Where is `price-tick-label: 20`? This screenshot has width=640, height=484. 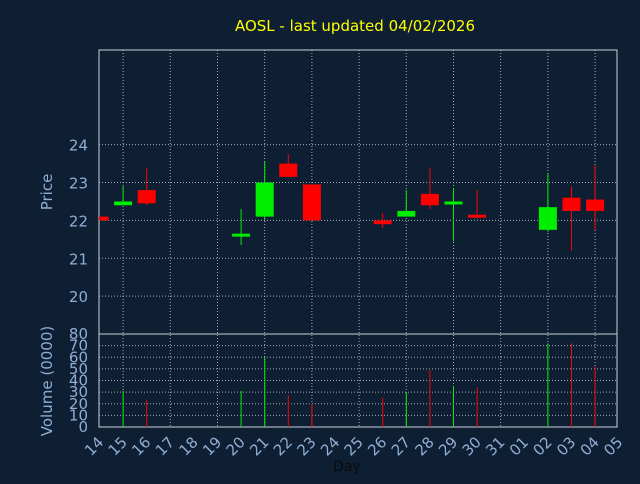
price-tick-label: 20 is located at coordinates (78, 297).